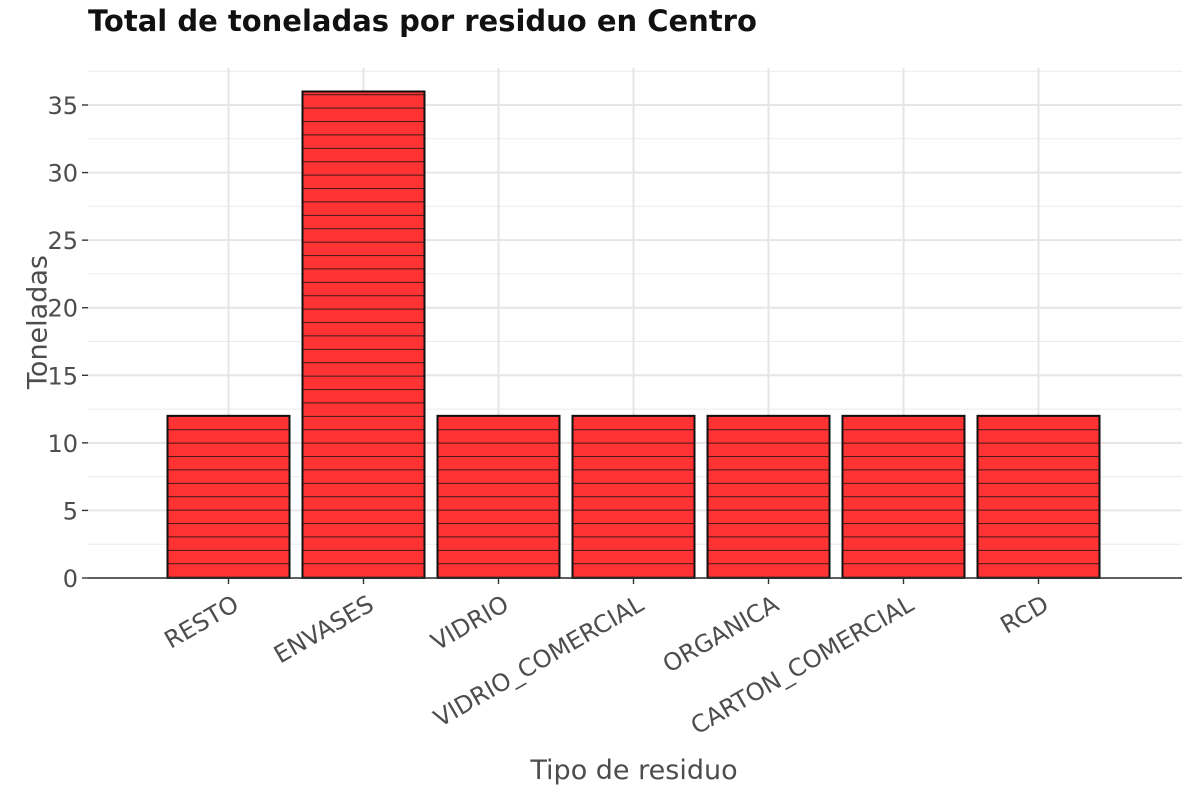 This screenshot has width=1200, height=800. What do you see at coordinates (202, 622) in the screenshot?
I see `x-tick-label: RESTO` at bounding box center [202, 622].